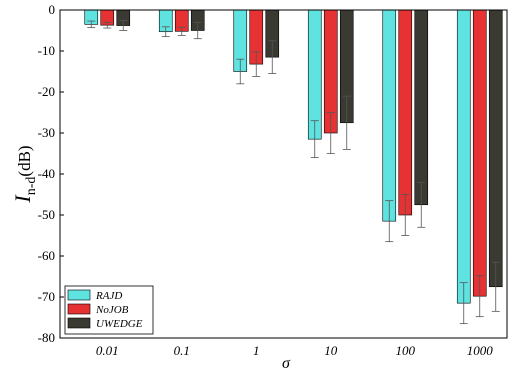 The image size is (514, 374). I want to click on y-axis-title-sub: n-d, so click(31, 186).